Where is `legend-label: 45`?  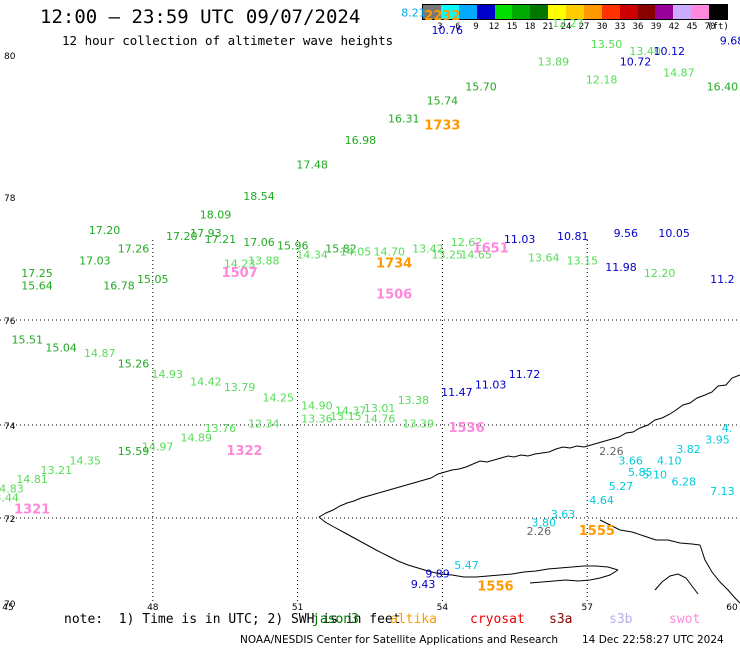
legend-label: 45 is located at coordinates (692, 27).